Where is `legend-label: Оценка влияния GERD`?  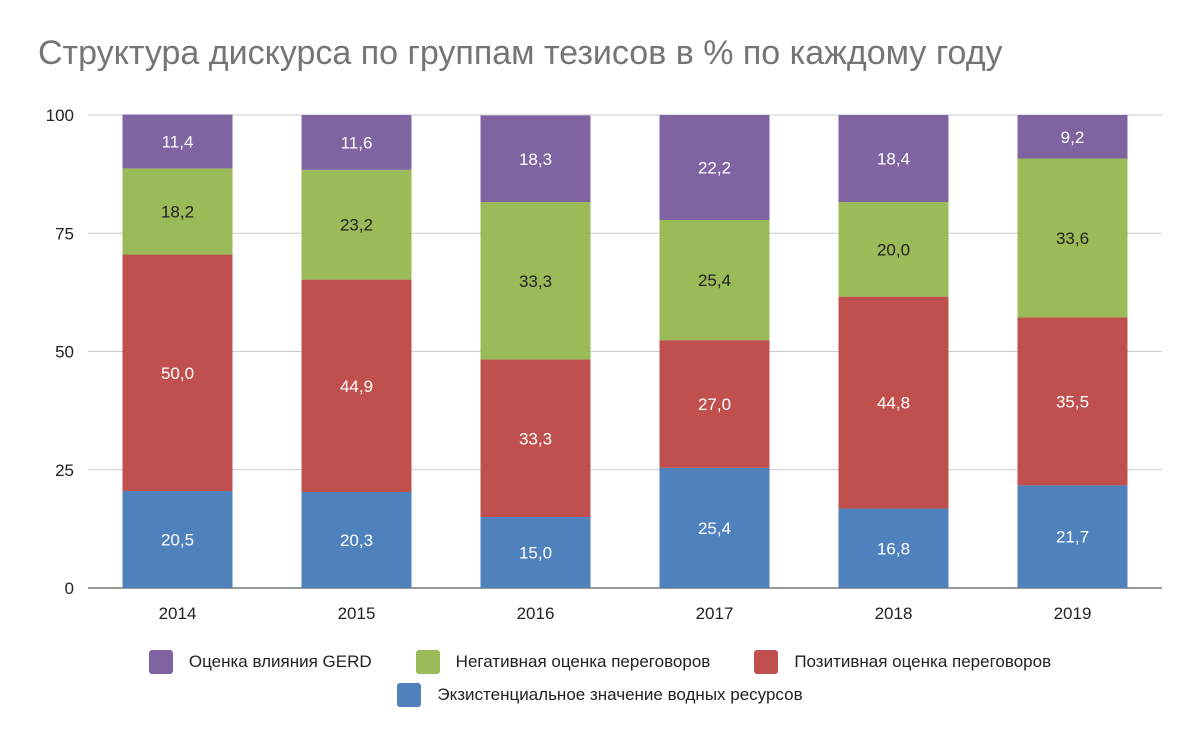
legend-label: Оценка влияния GERD is located at coordinates (280, 661).